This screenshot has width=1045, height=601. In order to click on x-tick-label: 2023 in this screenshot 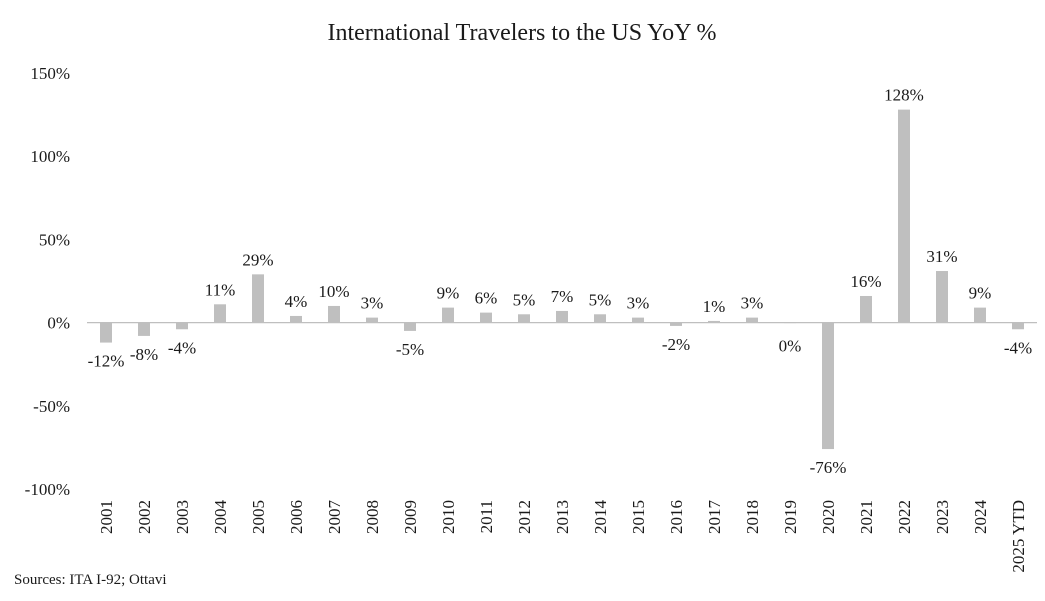, I will do `click(942, 517)`.